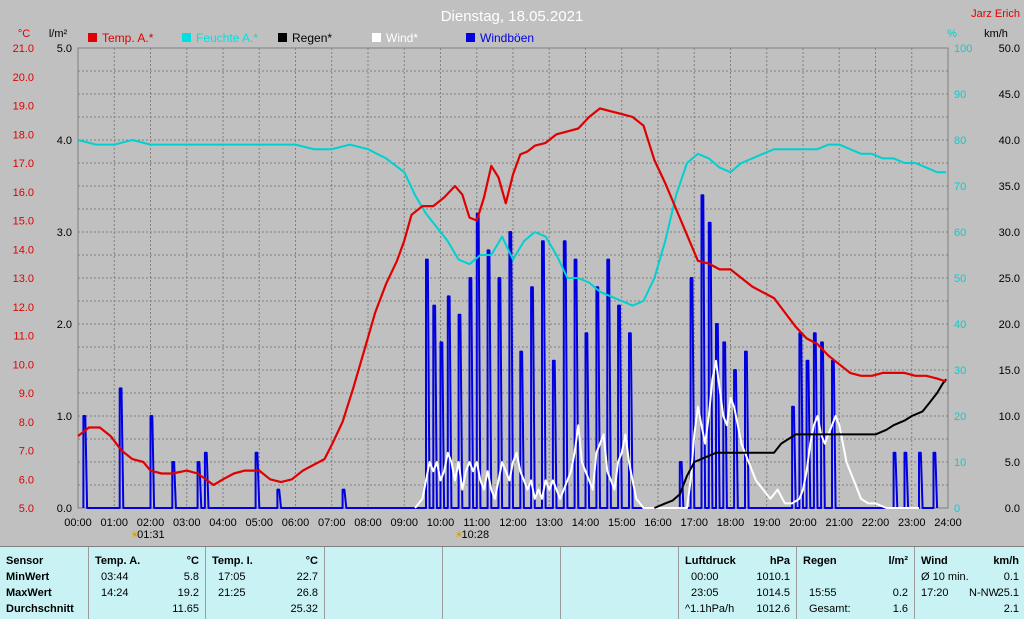 The image size is (1024, 619). I want to click on pressure-min-time: 00:00, so click(705, 577).